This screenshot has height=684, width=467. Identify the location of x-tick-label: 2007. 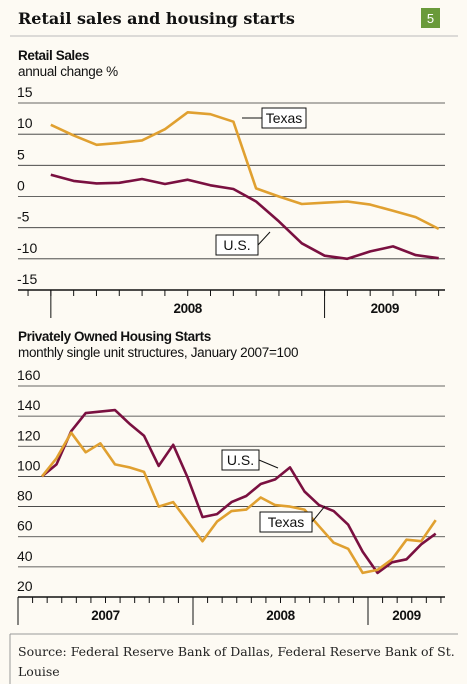
(105, 615).